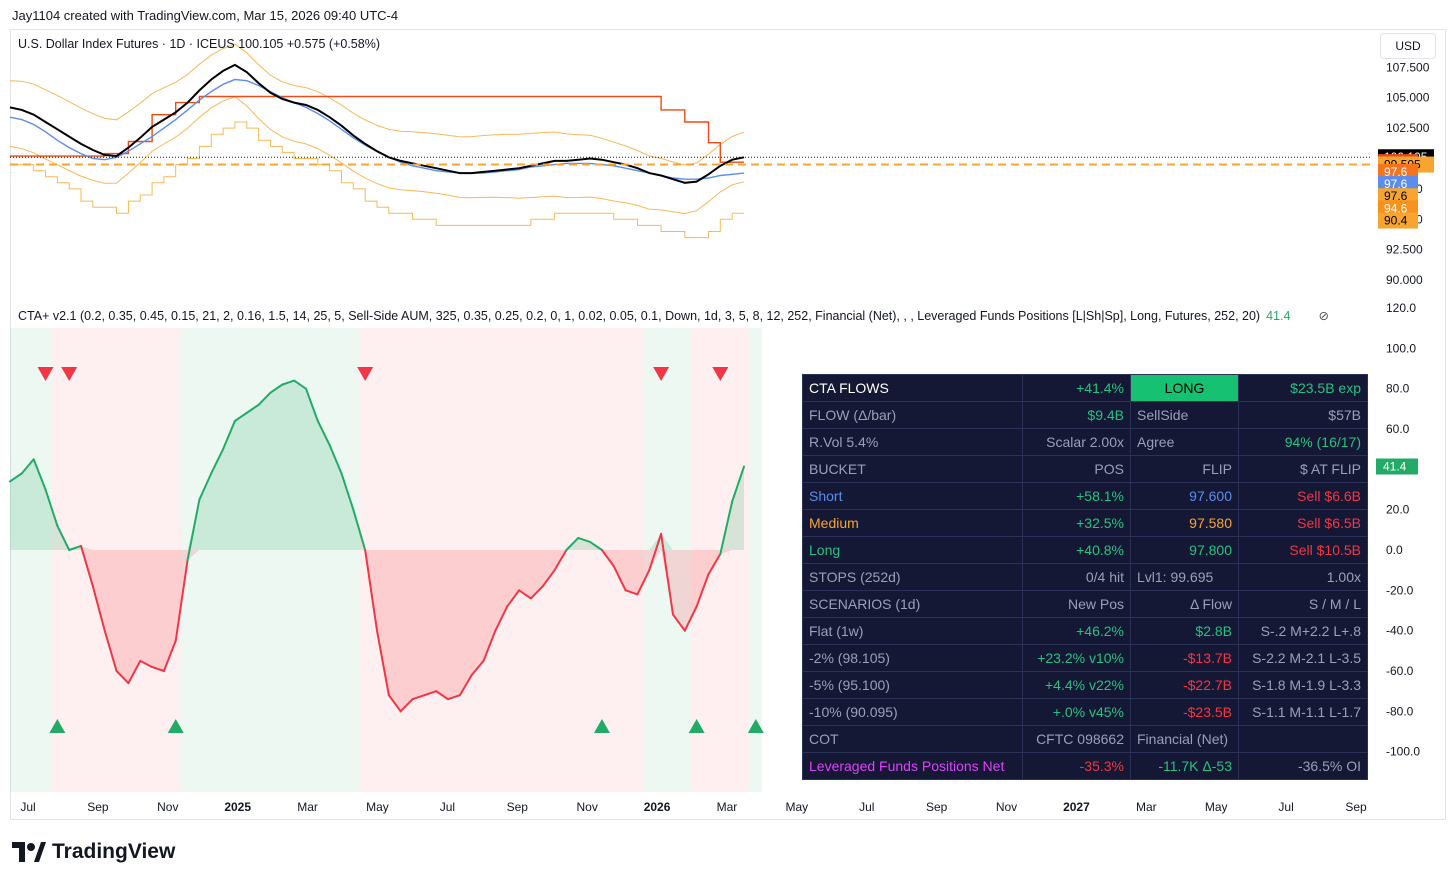 The image size is (1456, 882). What do you see at coordinates (1076, 631) in the screenshot?
I see `cta-table-cell: +46.2%` at bounding box center [1076, 631].